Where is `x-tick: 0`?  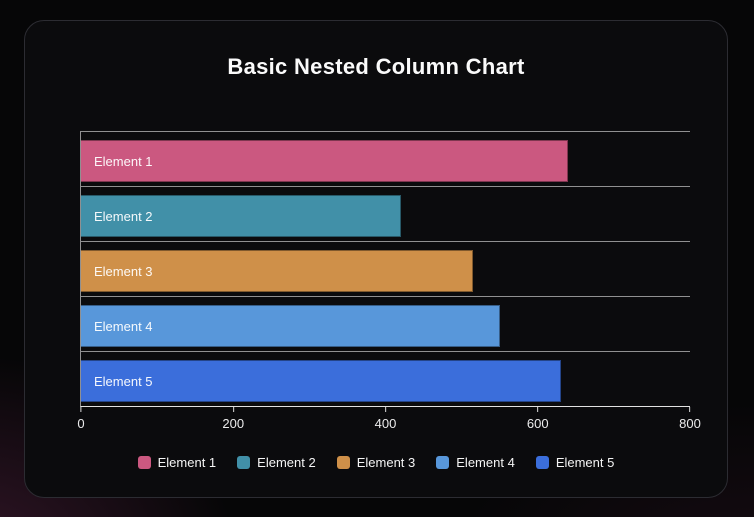
x-tick: 0 is located at coordinates (81, 419).